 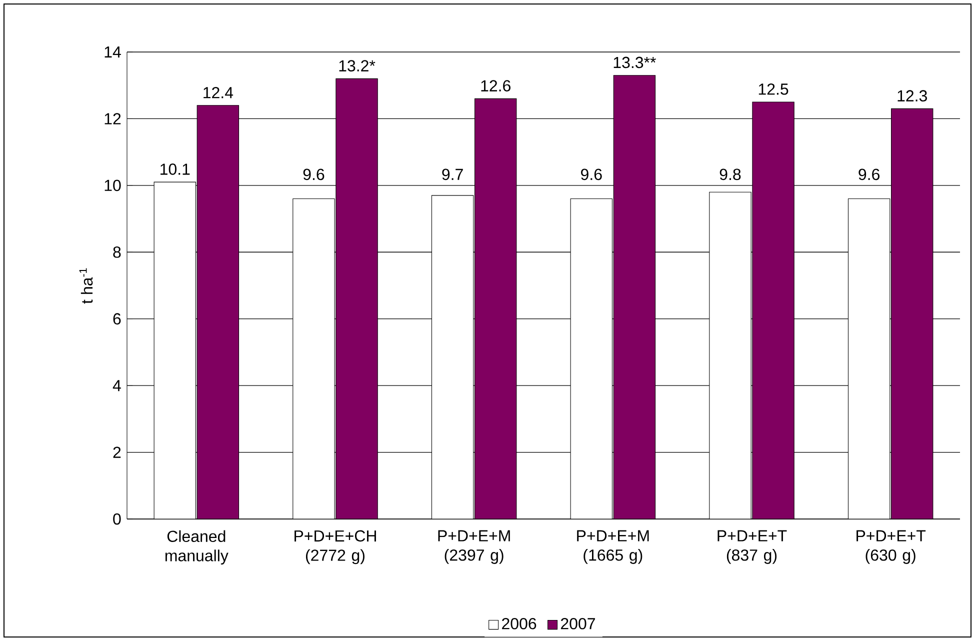 What do you see at coordinates (891, 547) in the screenshot?
I see `x-tick-label: P+D+E+T (630 g)` at bounding box center [891, 547].